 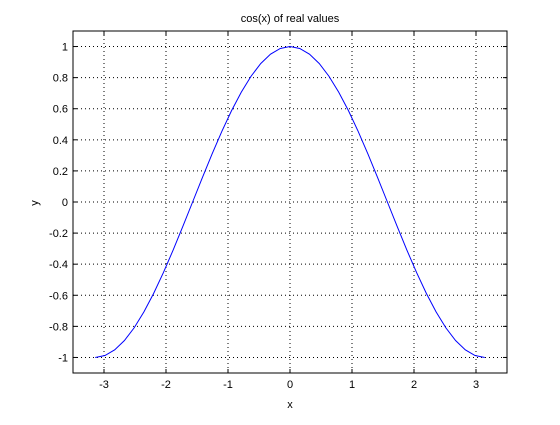 What do you see at coordinates (414, 385) in the screenshot?
I see `x-tick-label: 2` at bounding box center [414, 385].